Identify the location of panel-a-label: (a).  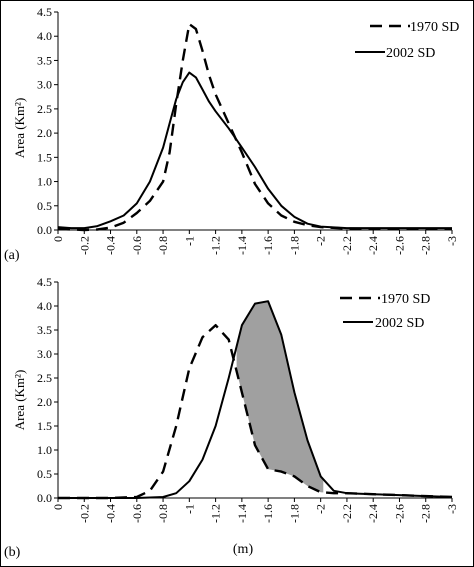
(12, 255).